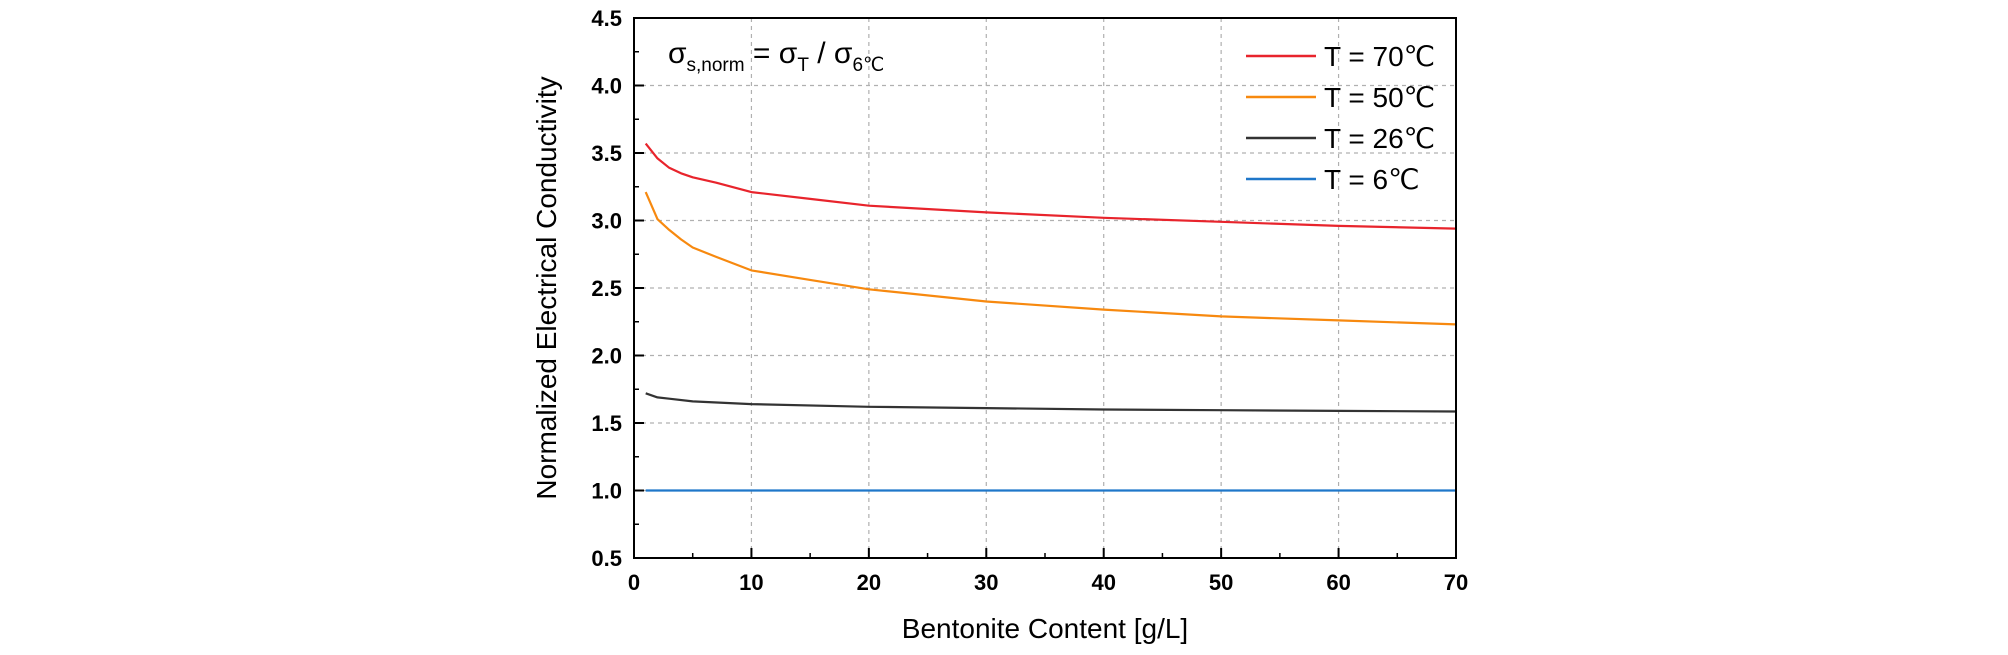  Describe the element at coordinates (677, 53) in the screenshot. I see `annotation-sigma: σ` at that location.